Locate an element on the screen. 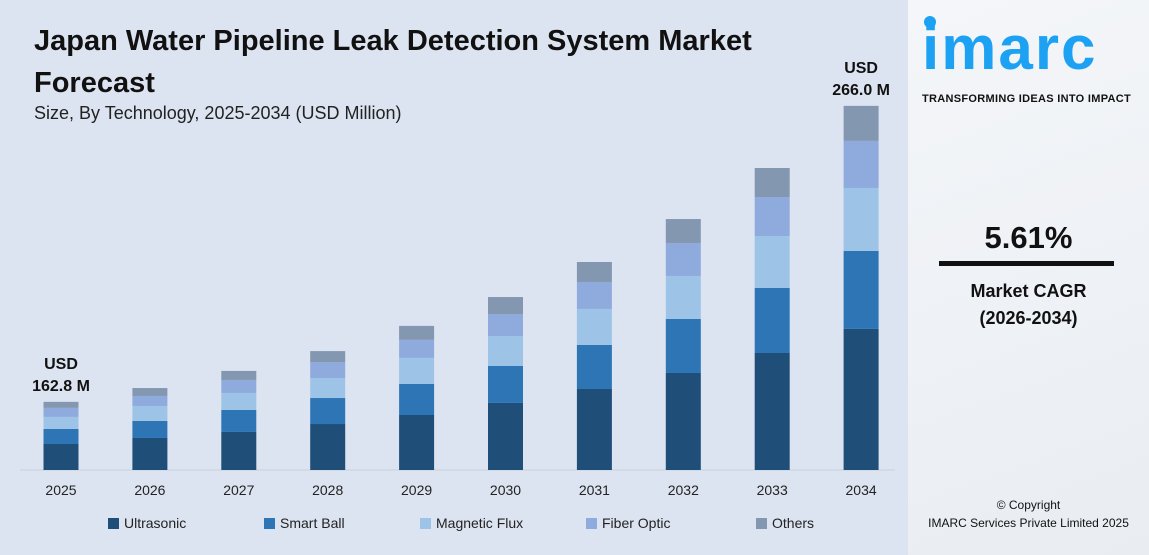 The width and height of the screenshot is (1149, 555). bar-segment-ultrasonic-2025 is located at coordinates (61, 457).